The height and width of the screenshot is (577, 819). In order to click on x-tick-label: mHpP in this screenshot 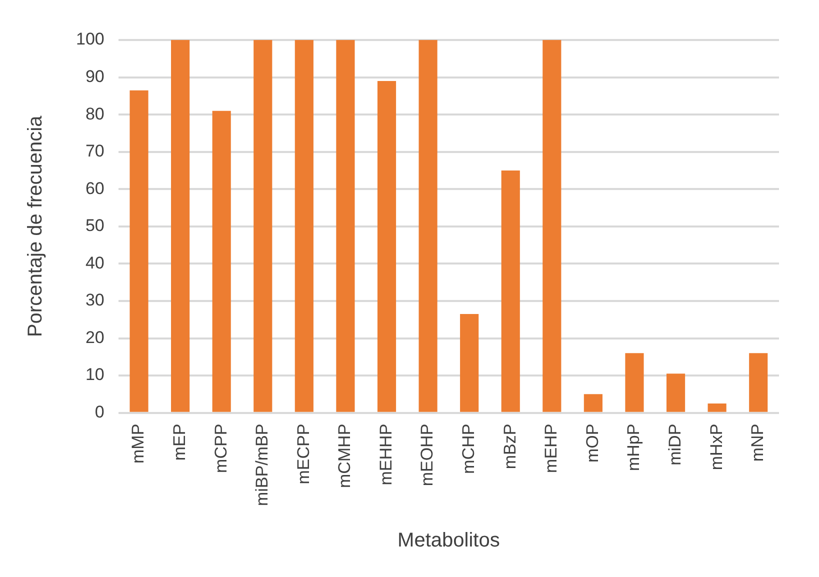, I will do `click(634, 448)`.